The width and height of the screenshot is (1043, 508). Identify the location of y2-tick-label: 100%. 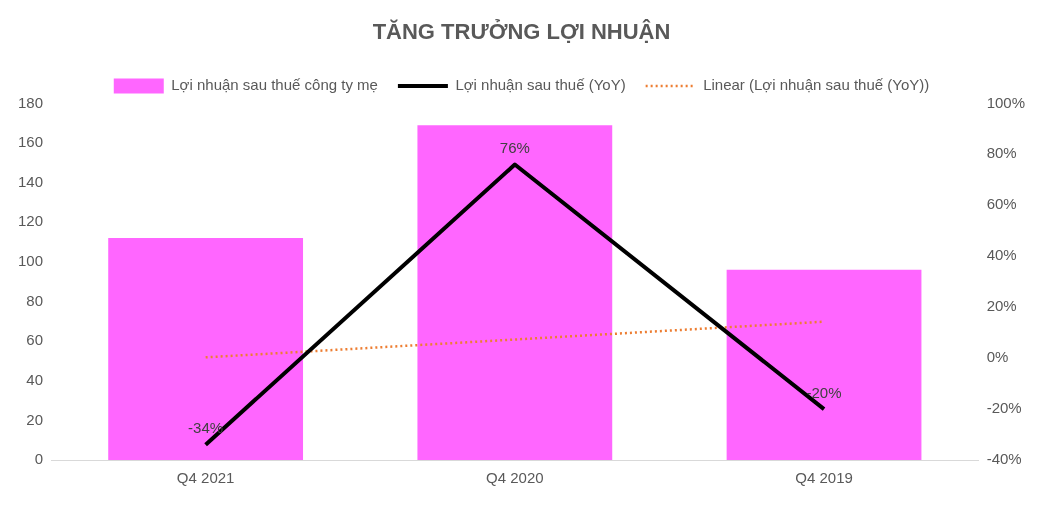
(1006, 102).